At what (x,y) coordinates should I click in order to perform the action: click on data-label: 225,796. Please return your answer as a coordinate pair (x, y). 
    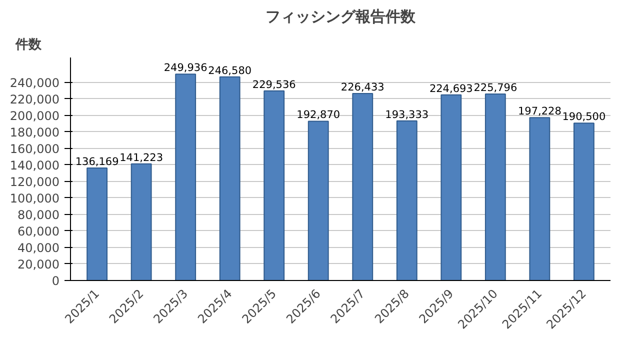
    Looking at the image, I should click on (496, 88).